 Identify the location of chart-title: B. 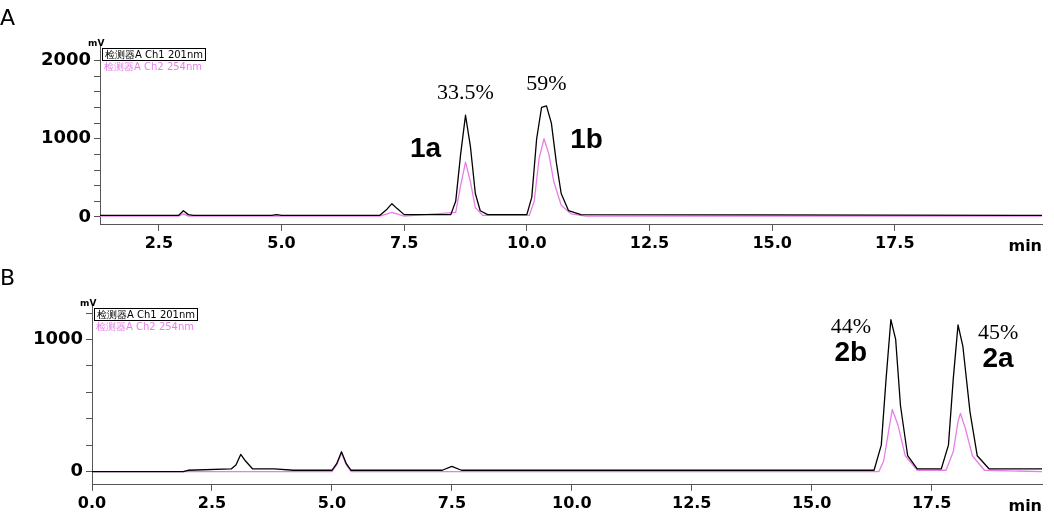
(8, 277).